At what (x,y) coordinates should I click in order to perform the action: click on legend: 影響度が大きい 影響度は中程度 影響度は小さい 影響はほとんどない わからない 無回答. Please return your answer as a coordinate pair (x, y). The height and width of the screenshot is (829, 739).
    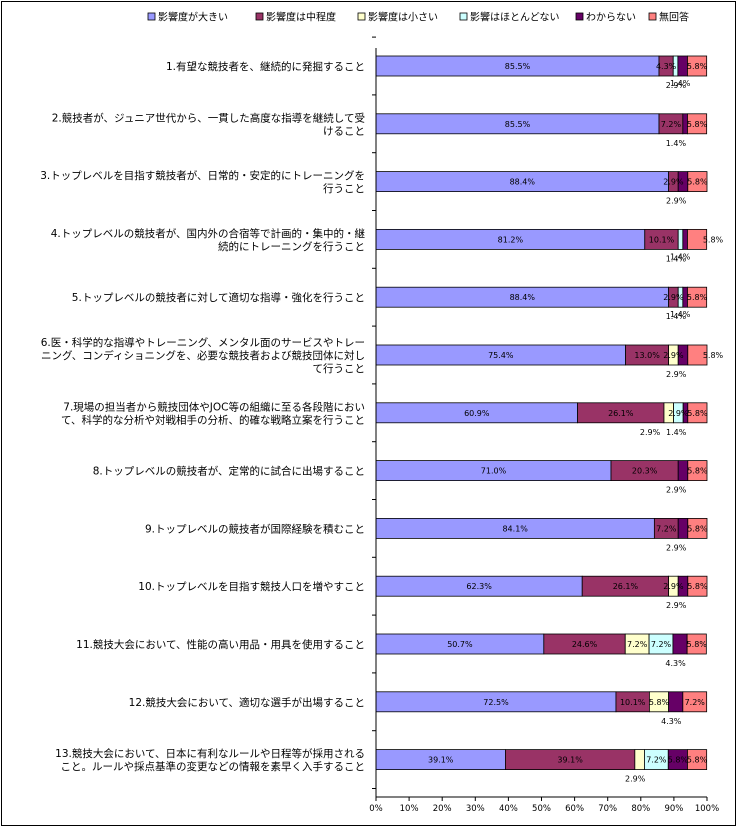
    Looking at the image, I should click on (418, 17).